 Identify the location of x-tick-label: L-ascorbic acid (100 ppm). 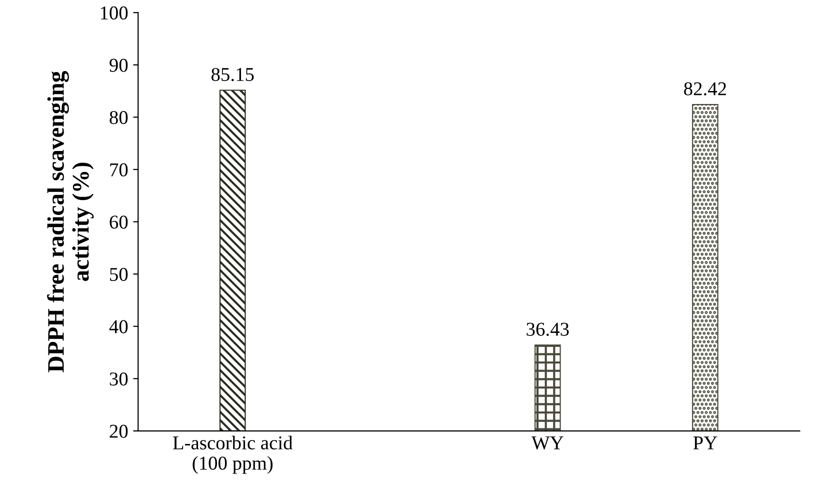
(232, 455).